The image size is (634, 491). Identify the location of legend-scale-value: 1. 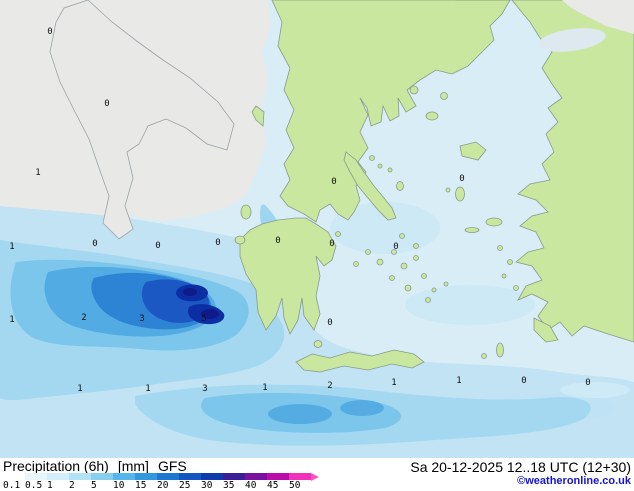
(50, 485).